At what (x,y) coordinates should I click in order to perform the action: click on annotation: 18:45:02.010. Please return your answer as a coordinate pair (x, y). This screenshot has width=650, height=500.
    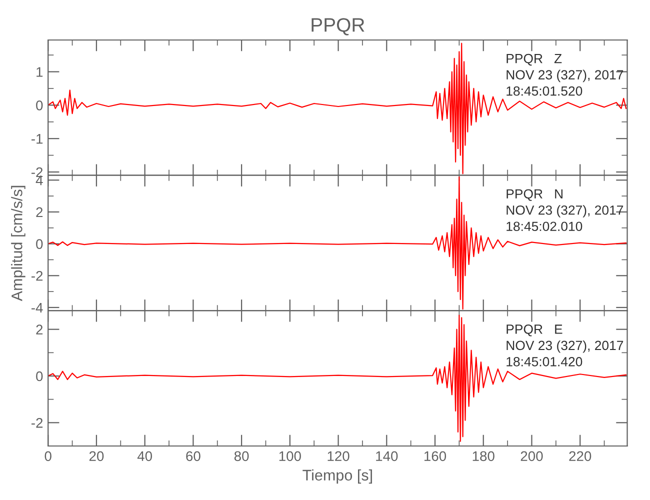
    Looking at the image, I should click on (544, 227).